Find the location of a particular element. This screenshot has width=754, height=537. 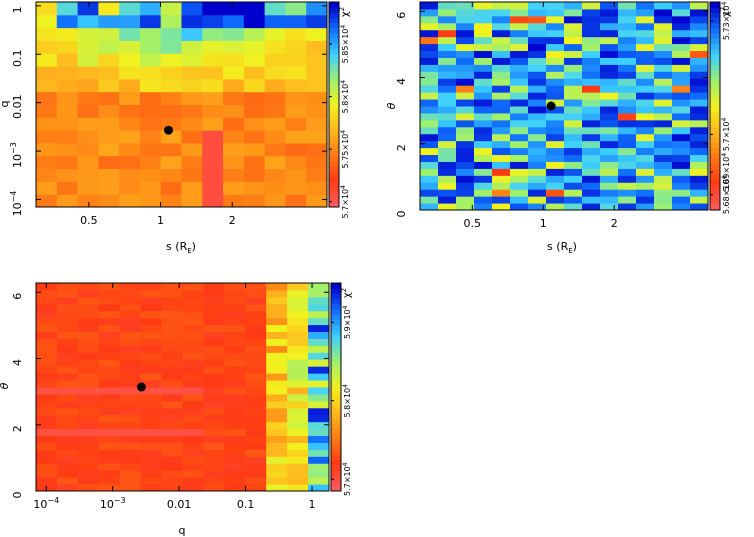

plot-frame is located at coordinates (181, 104).